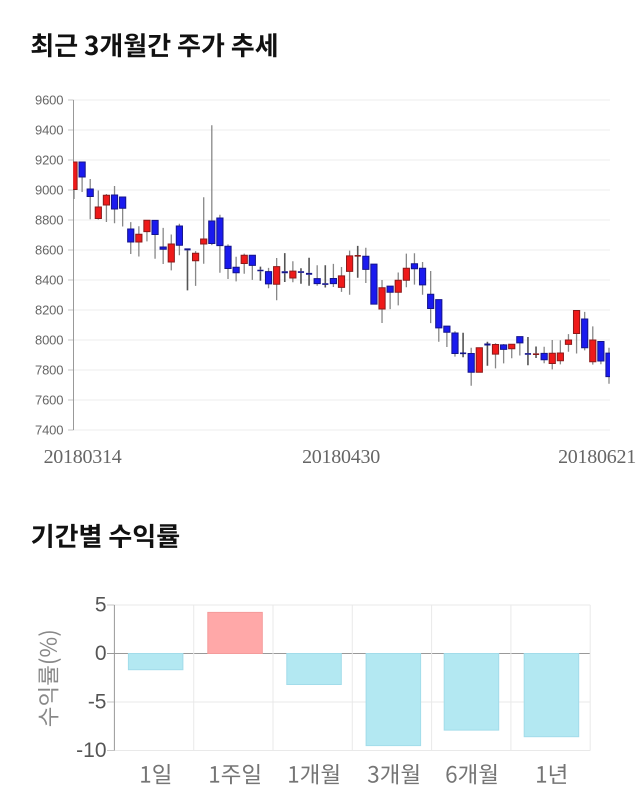 The image size is (640, 810). Describe the element at coordinates (49, 400) in the screenshot. I see `svg-text: 7600` at that location.